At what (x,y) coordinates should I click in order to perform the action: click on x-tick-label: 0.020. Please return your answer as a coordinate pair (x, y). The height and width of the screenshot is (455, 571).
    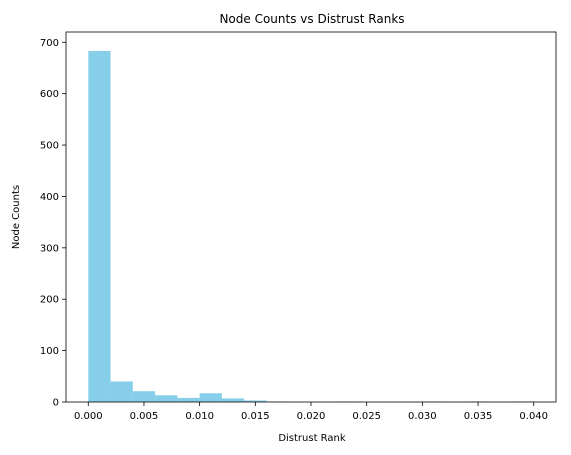
    Looking at the image, I should click on (311, 416).